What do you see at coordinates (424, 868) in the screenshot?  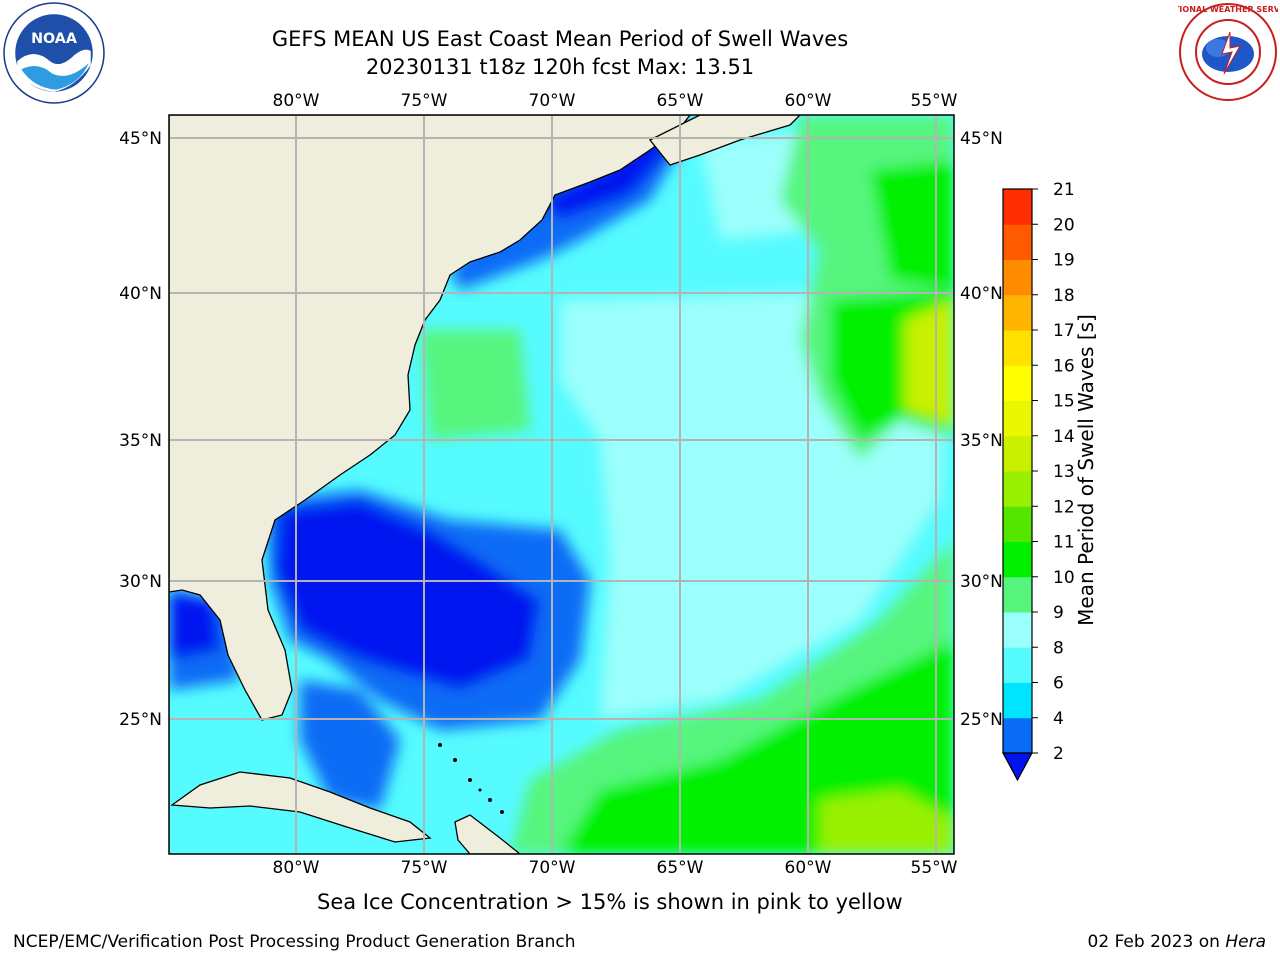 I see `lon-tick-bottom: 75°W` at bounding box center [424, 868].